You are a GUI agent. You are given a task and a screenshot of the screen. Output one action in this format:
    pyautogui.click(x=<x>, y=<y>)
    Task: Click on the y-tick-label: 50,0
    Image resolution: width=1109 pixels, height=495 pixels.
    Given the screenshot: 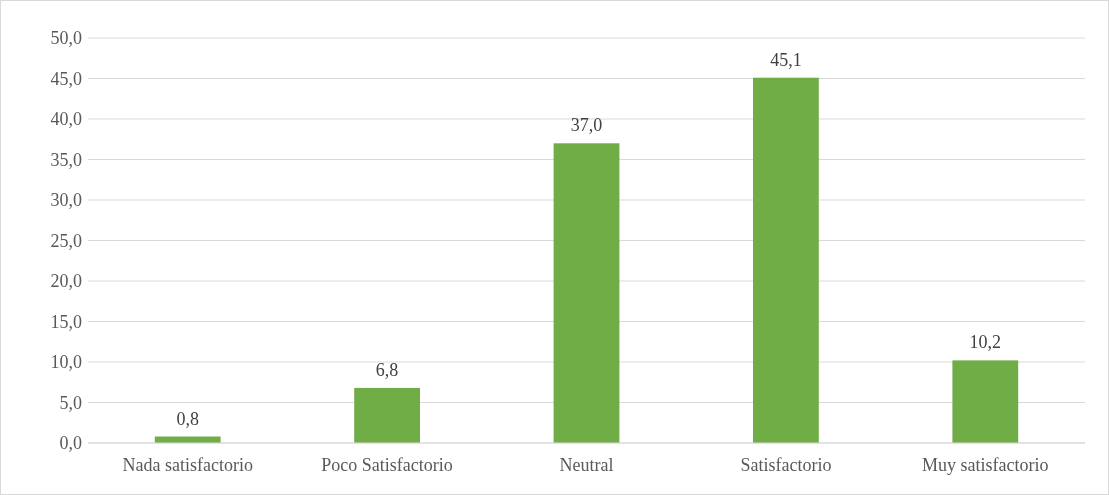 What is the action you would take?
    pyautogui.click(x=66, y=38)
    